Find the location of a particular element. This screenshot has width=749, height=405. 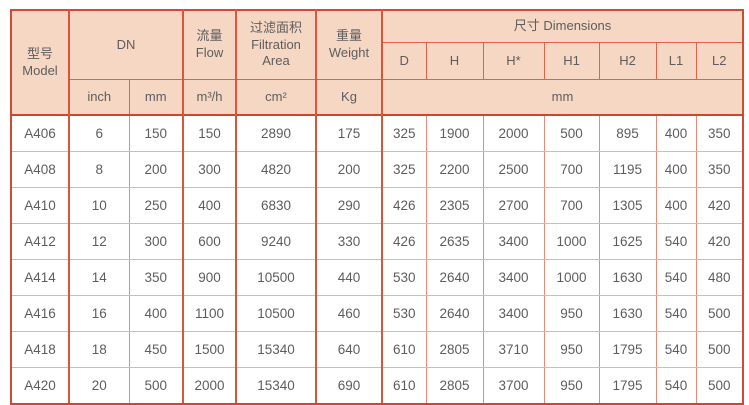

cell-dim-l2: 420 is located at coordinates (719, 241).